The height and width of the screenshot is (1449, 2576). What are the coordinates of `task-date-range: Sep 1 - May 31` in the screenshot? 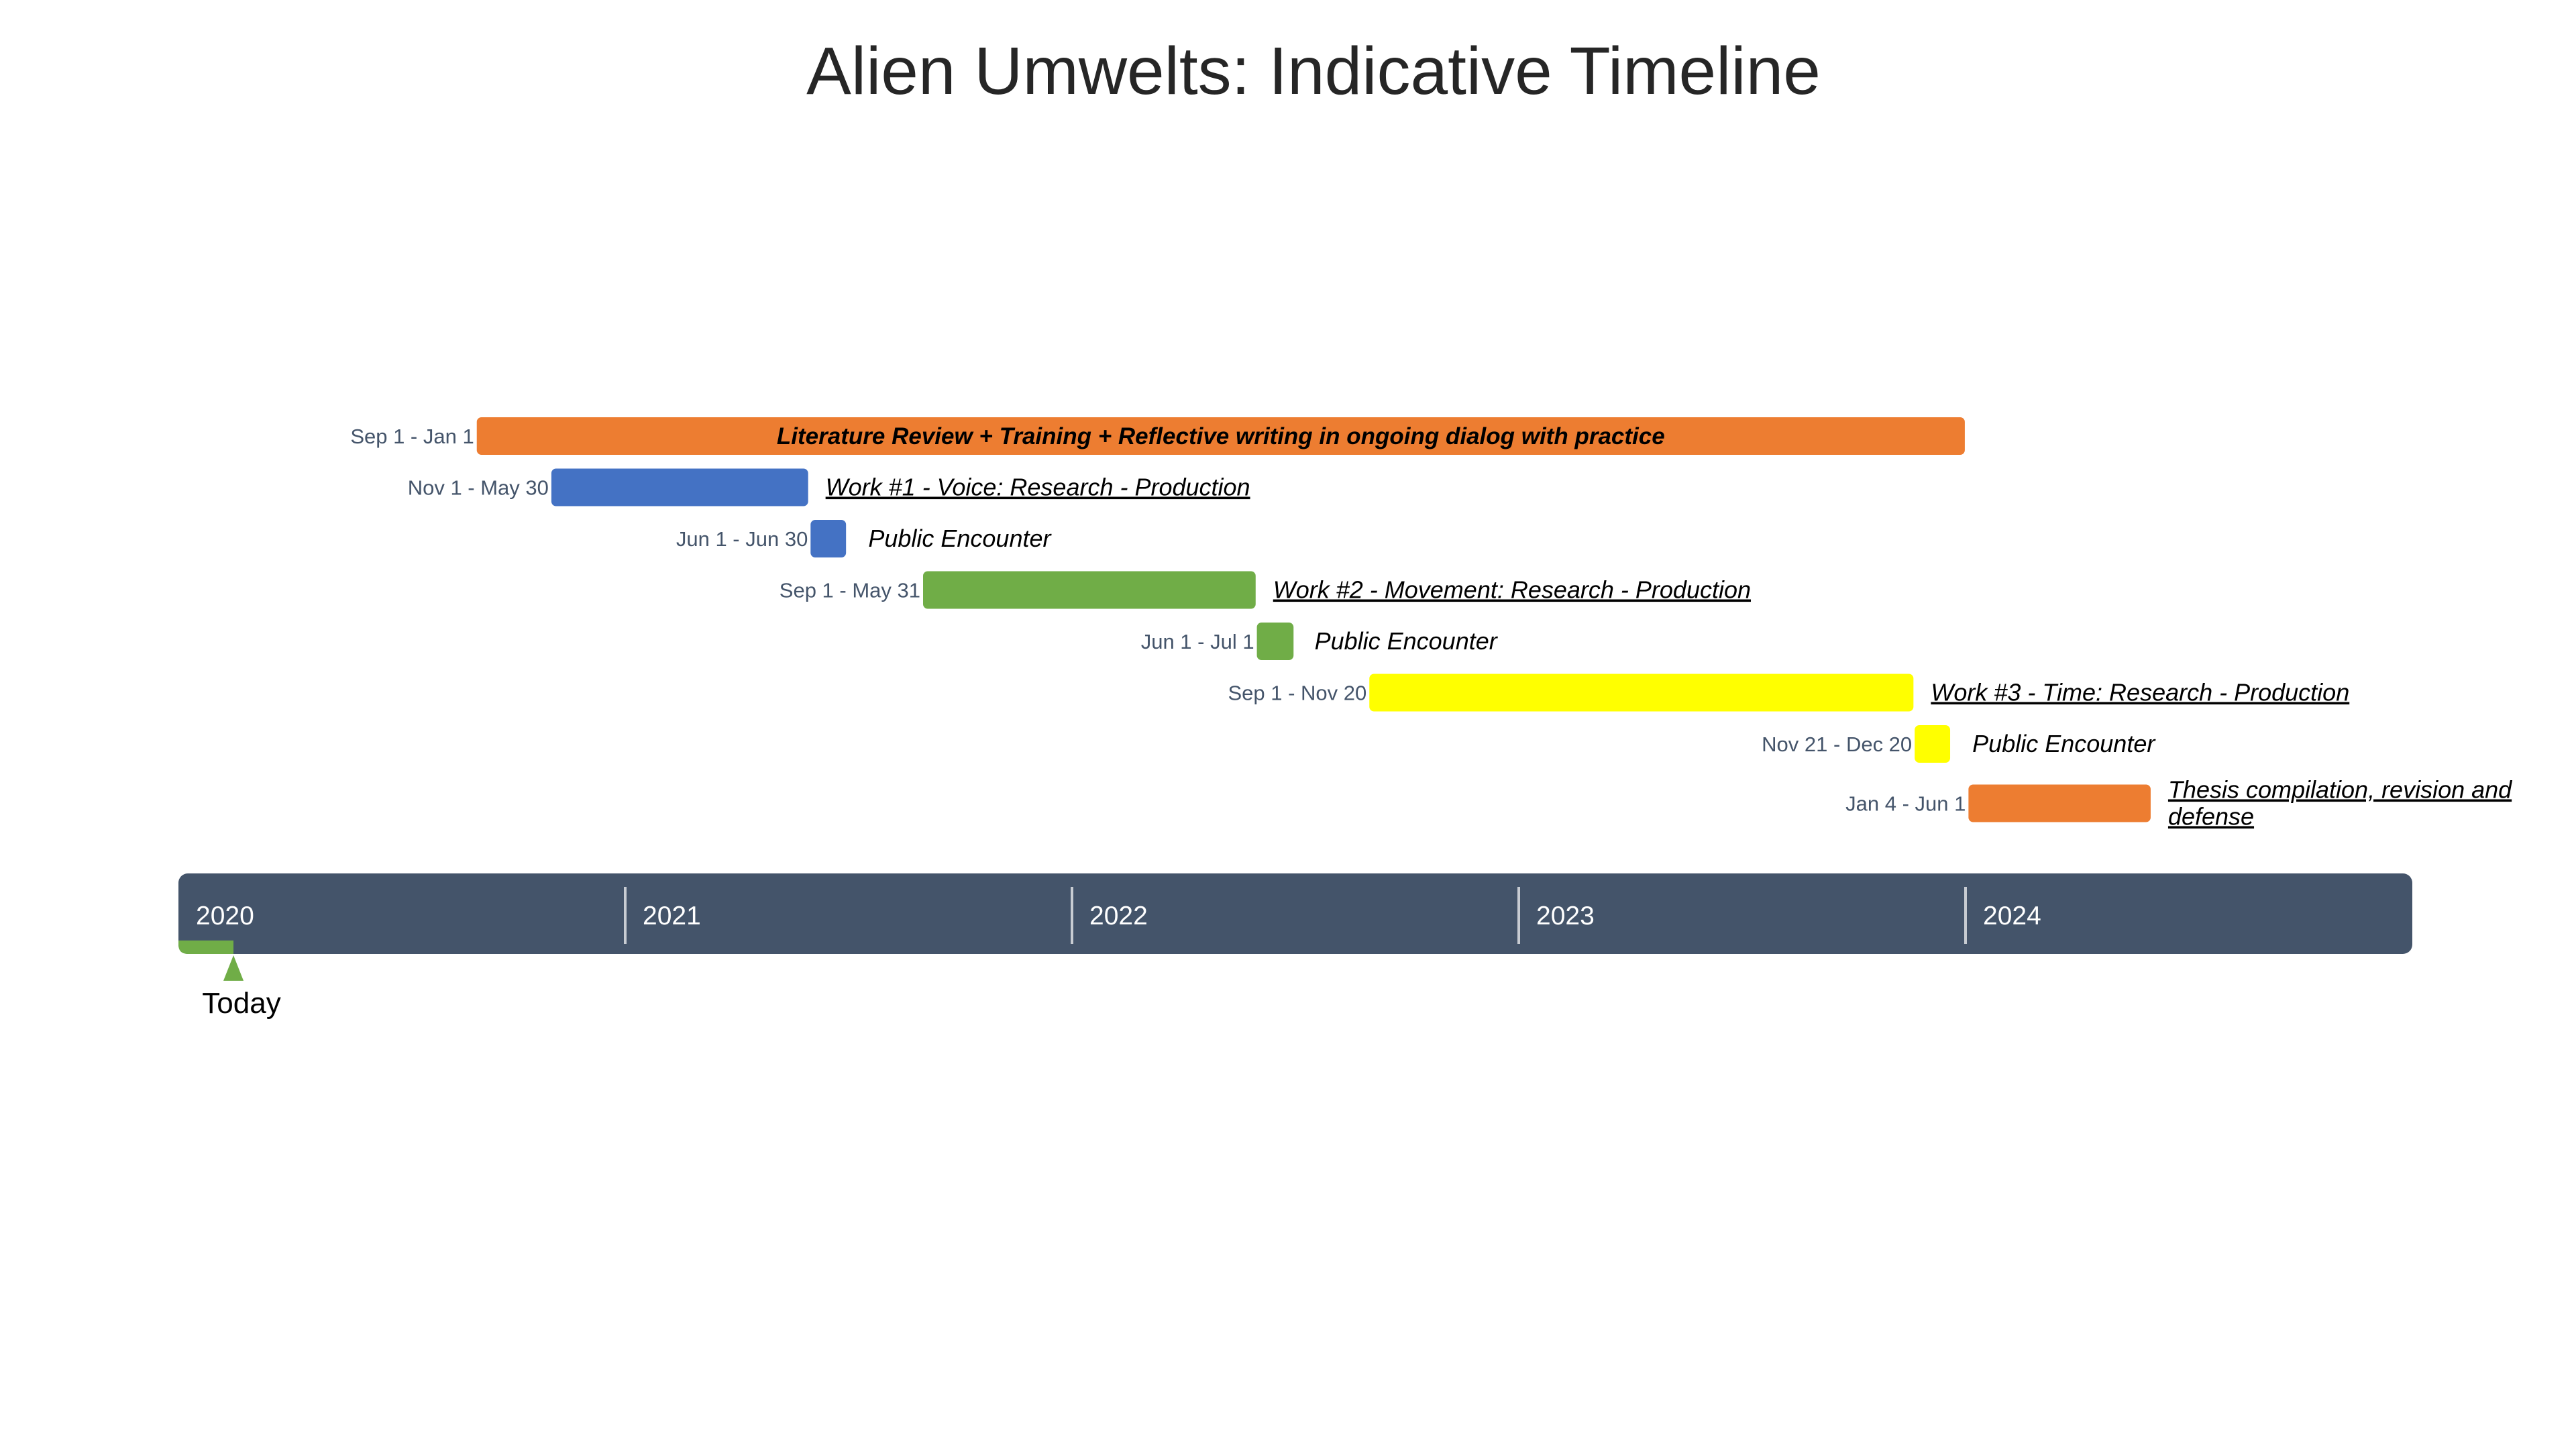 It's located at (850, 590).